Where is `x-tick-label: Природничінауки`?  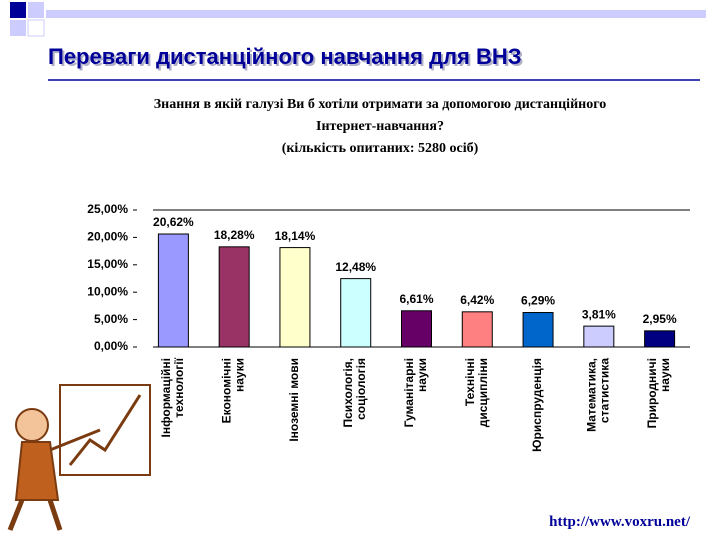 x-tick-label: Природничінауки is located at coordinates (658, 393).